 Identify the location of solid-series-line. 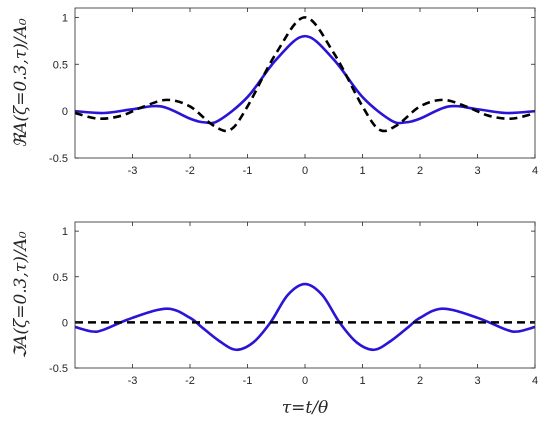
(305, 317).